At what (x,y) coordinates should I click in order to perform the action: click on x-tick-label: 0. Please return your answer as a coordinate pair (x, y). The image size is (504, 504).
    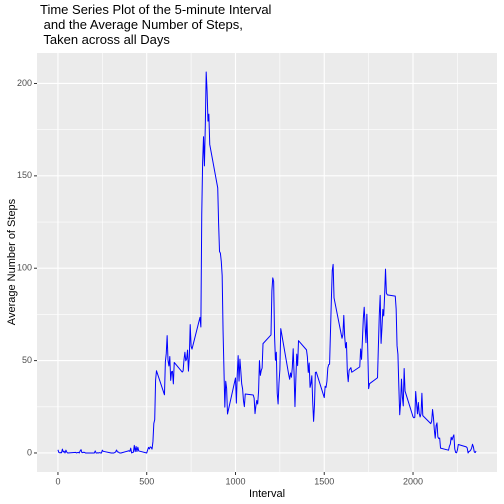
    Looking at the image, I should click on (57, 481).